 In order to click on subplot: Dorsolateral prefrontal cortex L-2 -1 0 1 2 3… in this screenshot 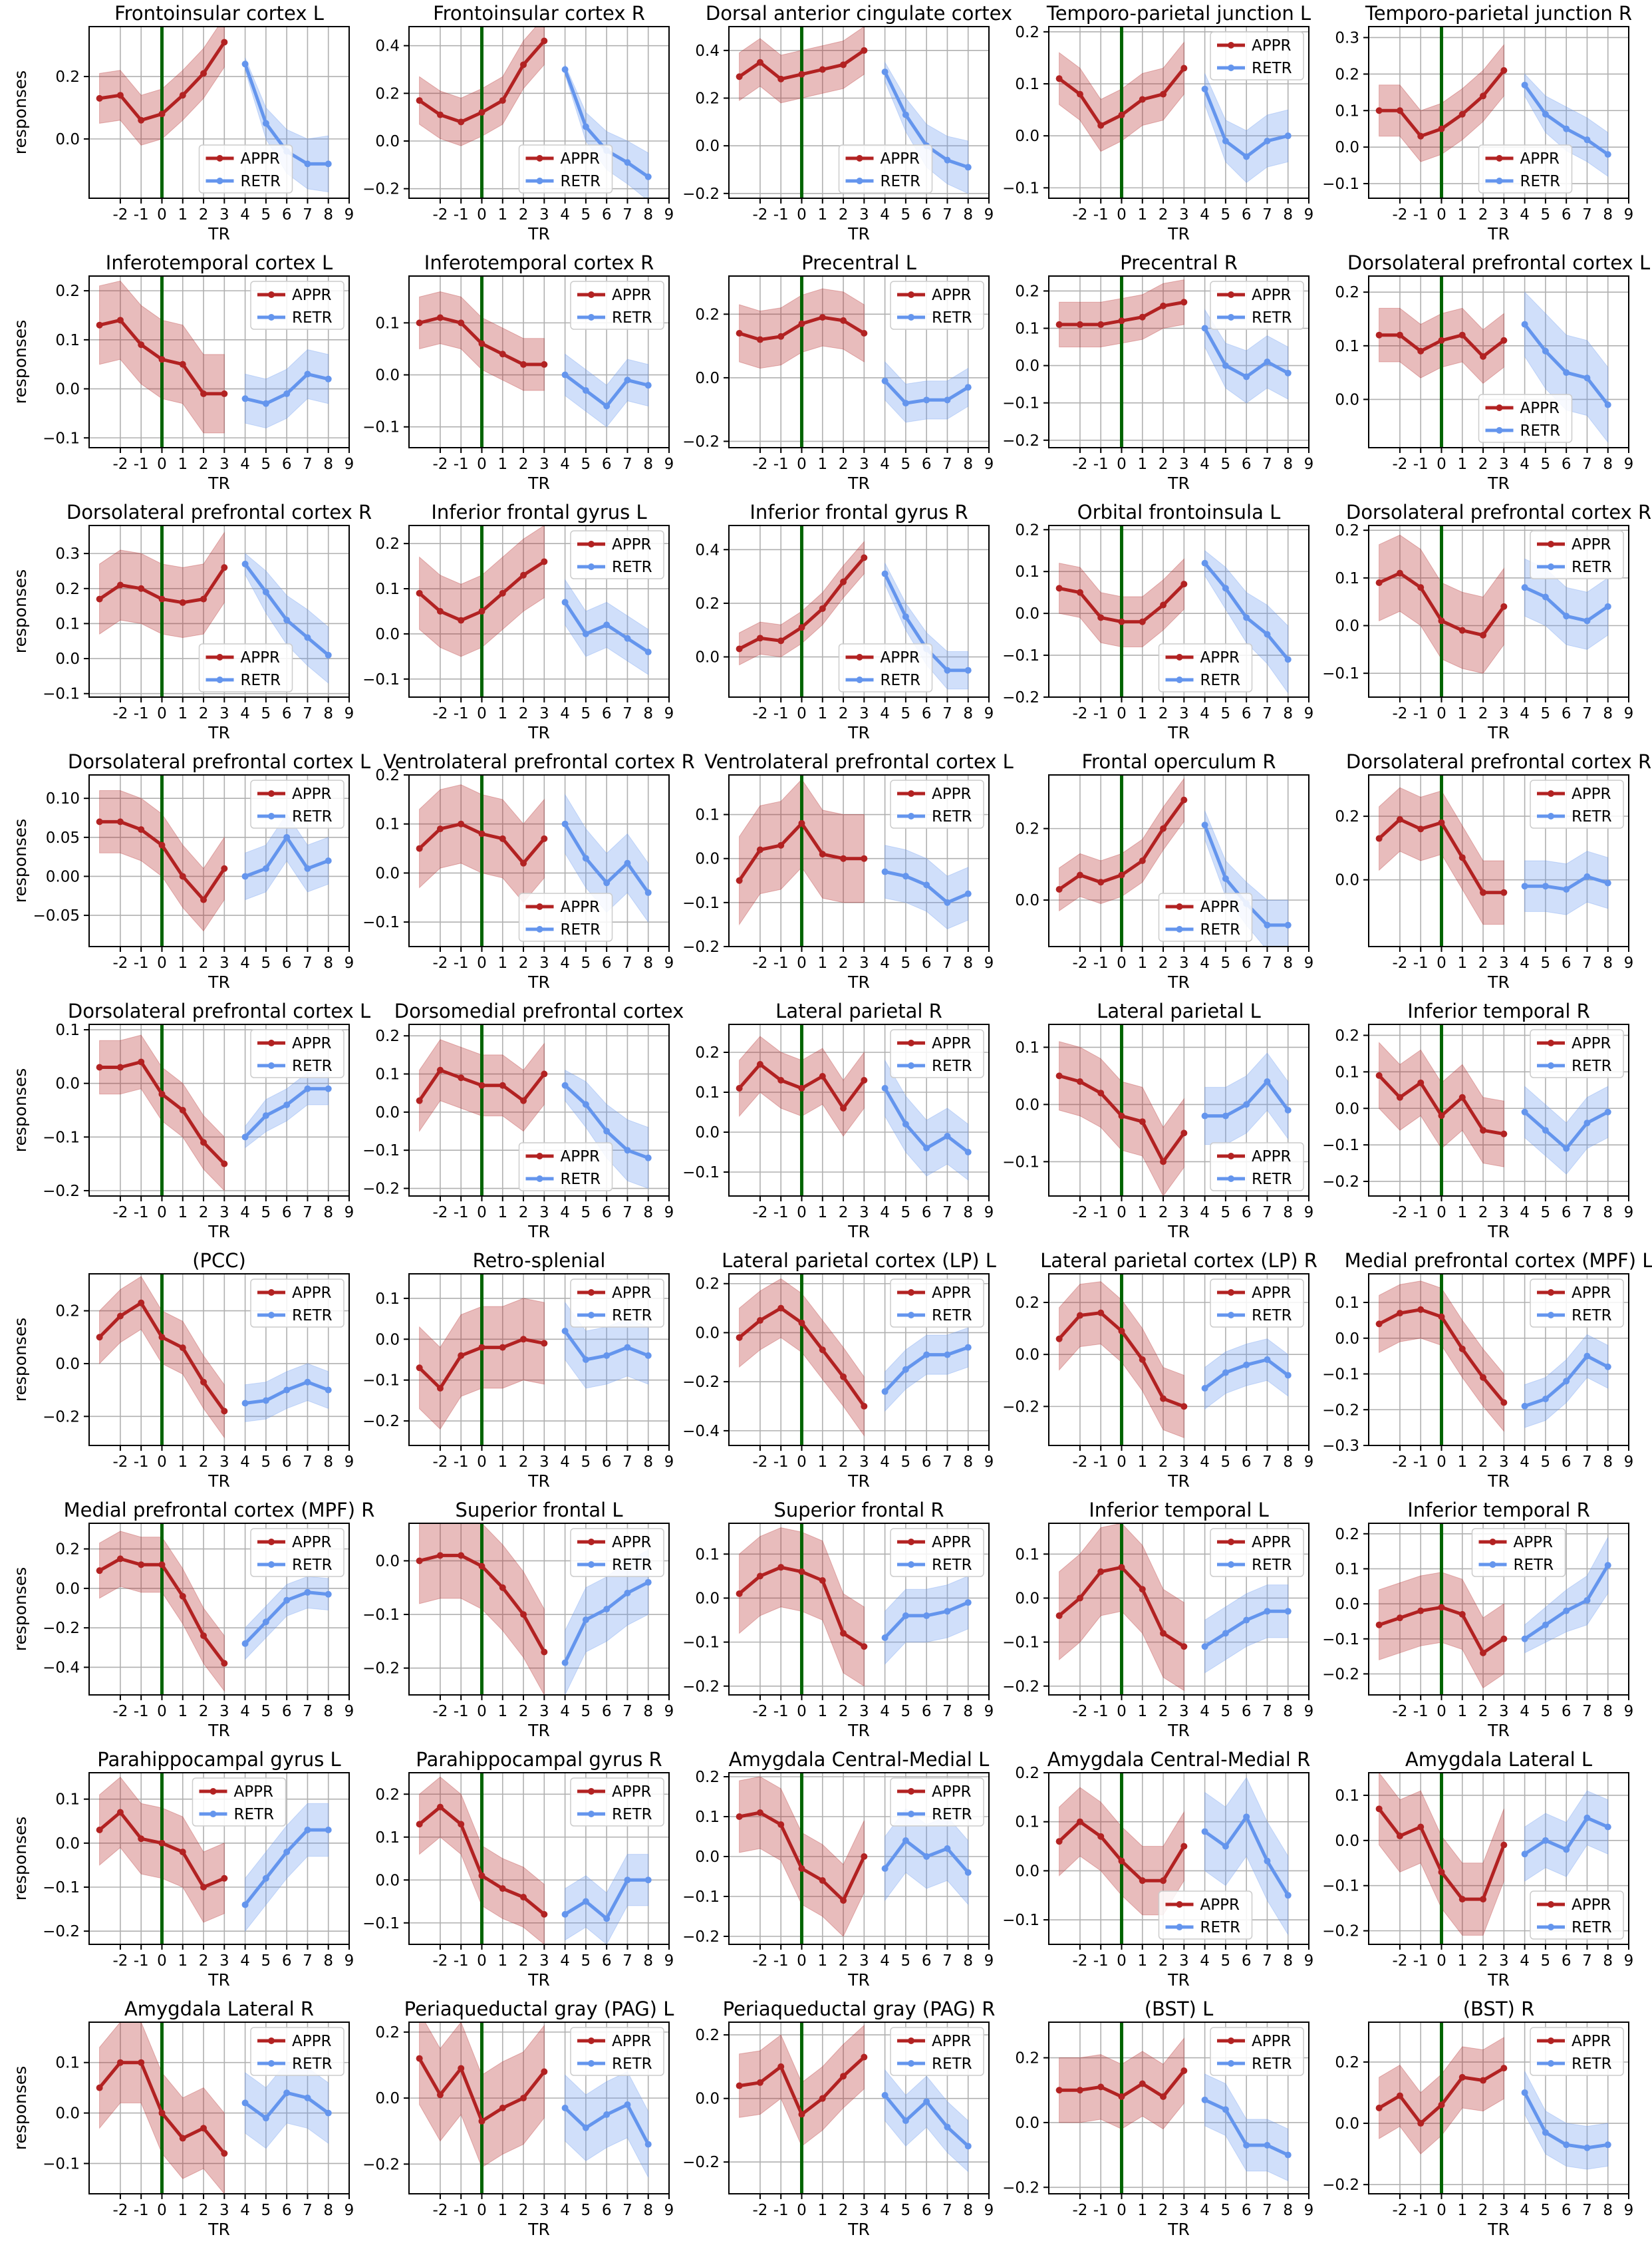, I will do `click(1492, 372)`.